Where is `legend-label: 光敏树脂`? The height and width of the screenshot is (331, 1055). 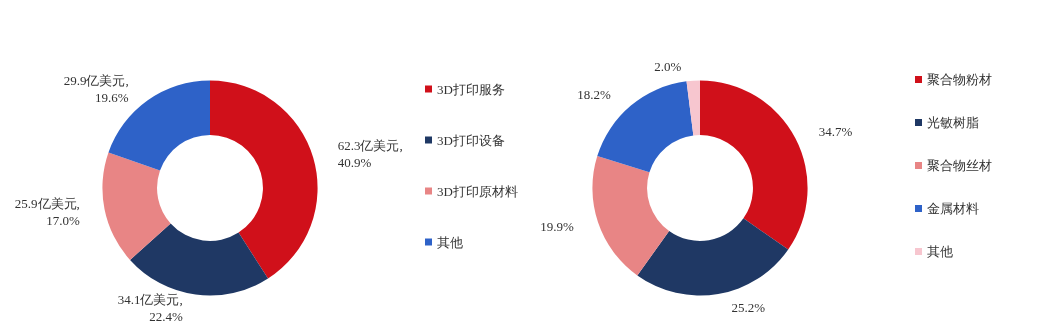
legend-label: 光敏树脂 is located at coordinates (953, 122).